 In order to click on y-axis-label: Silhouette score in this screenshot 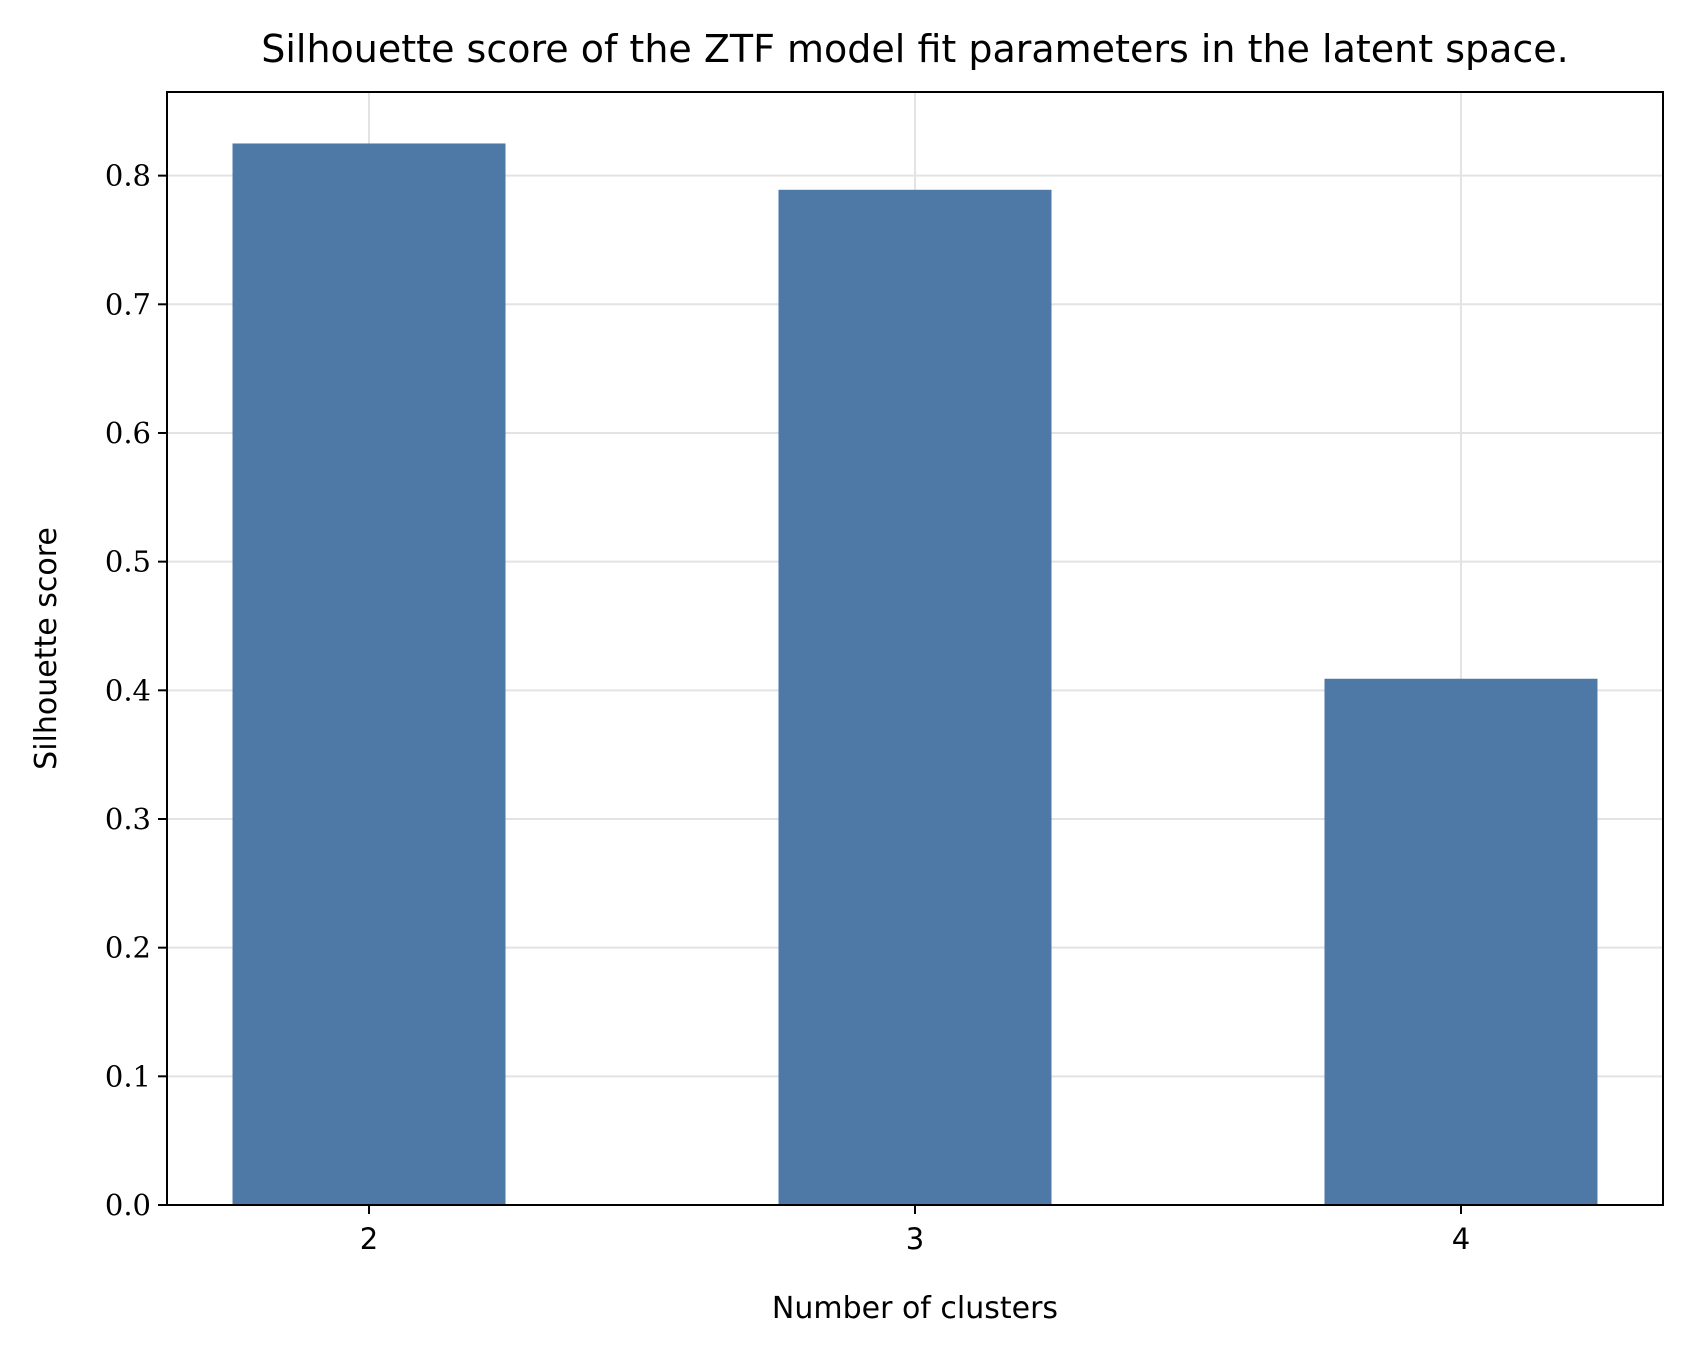, I will do `click(46, 648)`.